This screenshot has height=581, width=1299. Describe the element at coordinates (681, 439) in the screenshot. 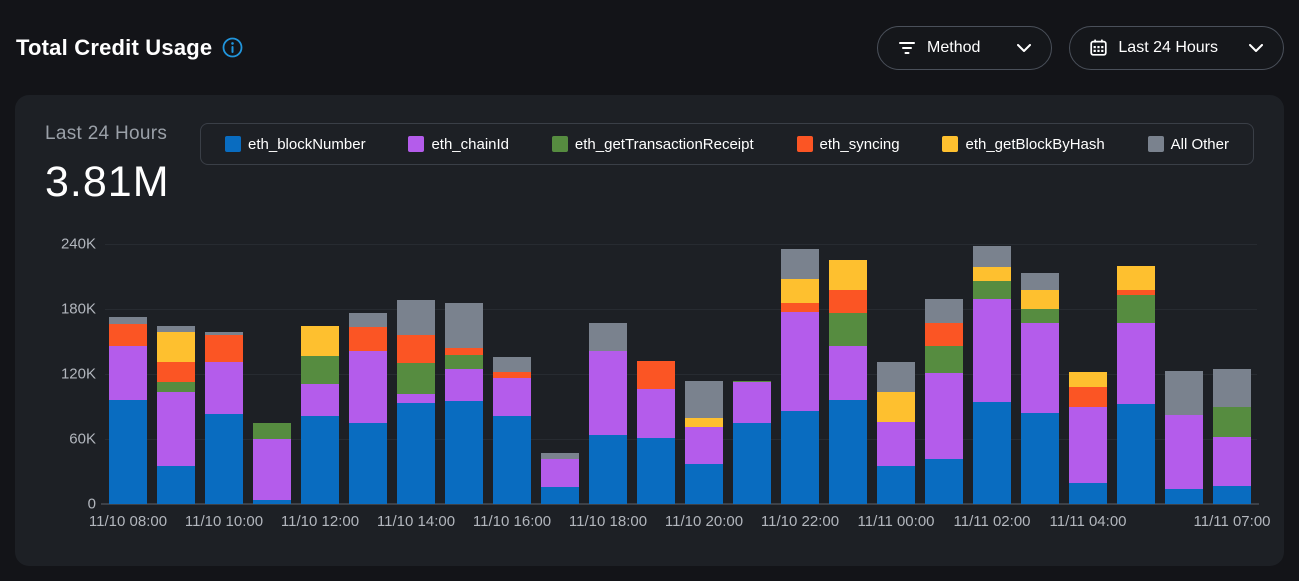

I see `gridline-60K` at that location.